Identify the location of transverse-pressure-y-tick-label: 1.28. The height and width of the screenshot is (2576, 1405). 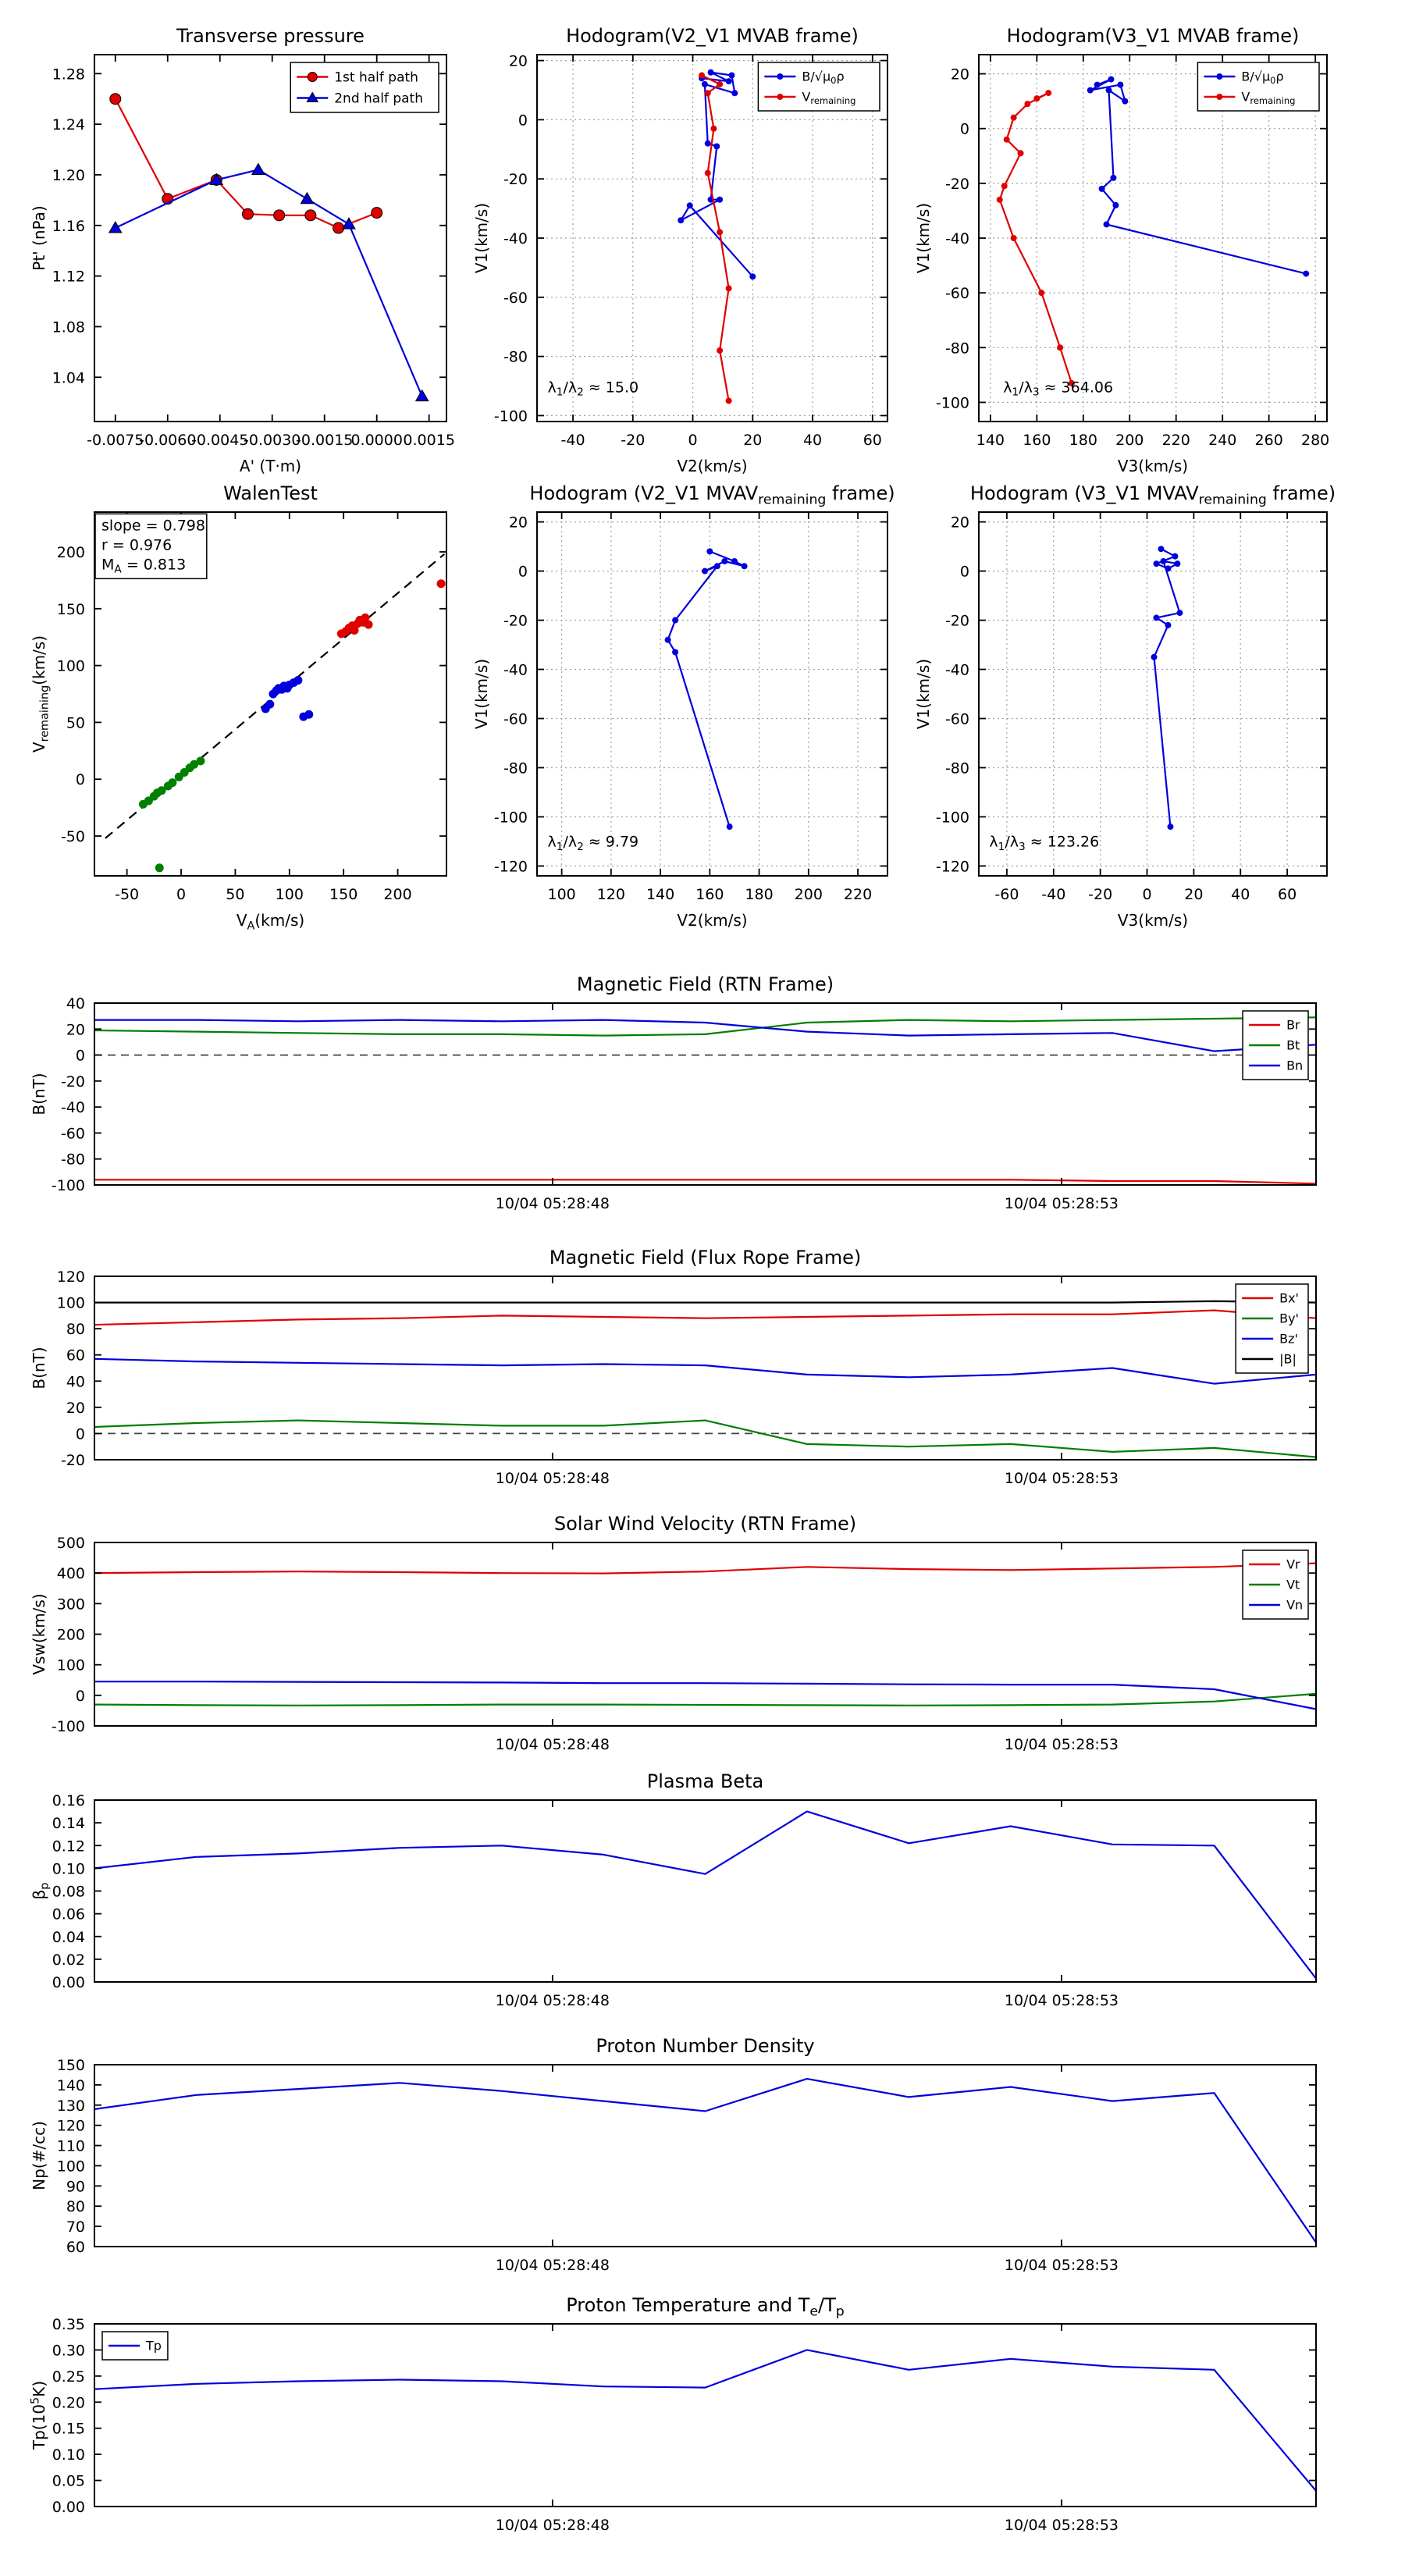
(68, 74).